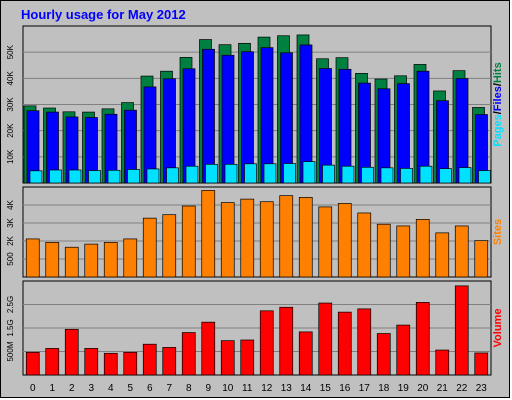 The height and width of the screenshot is (400, 512). What do you see at coordinates (384, 388) in the screenshot?
I see `x-tick-label: 18` at bounding box center [384, 388].